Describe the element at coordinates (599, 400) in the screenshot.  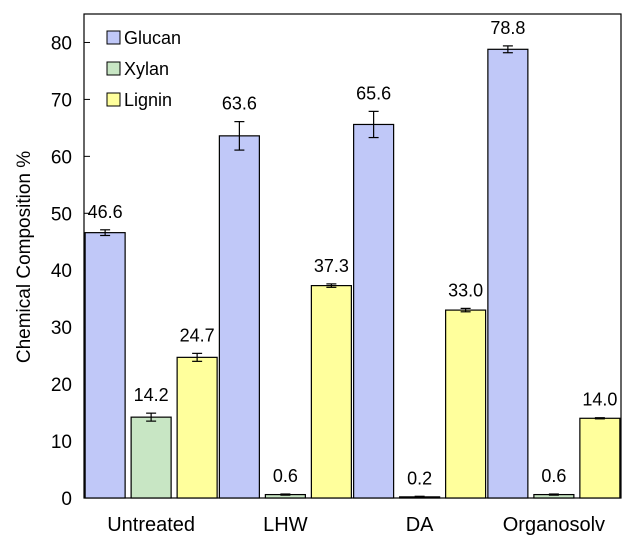
I see `data-label: 14.0` at that location.